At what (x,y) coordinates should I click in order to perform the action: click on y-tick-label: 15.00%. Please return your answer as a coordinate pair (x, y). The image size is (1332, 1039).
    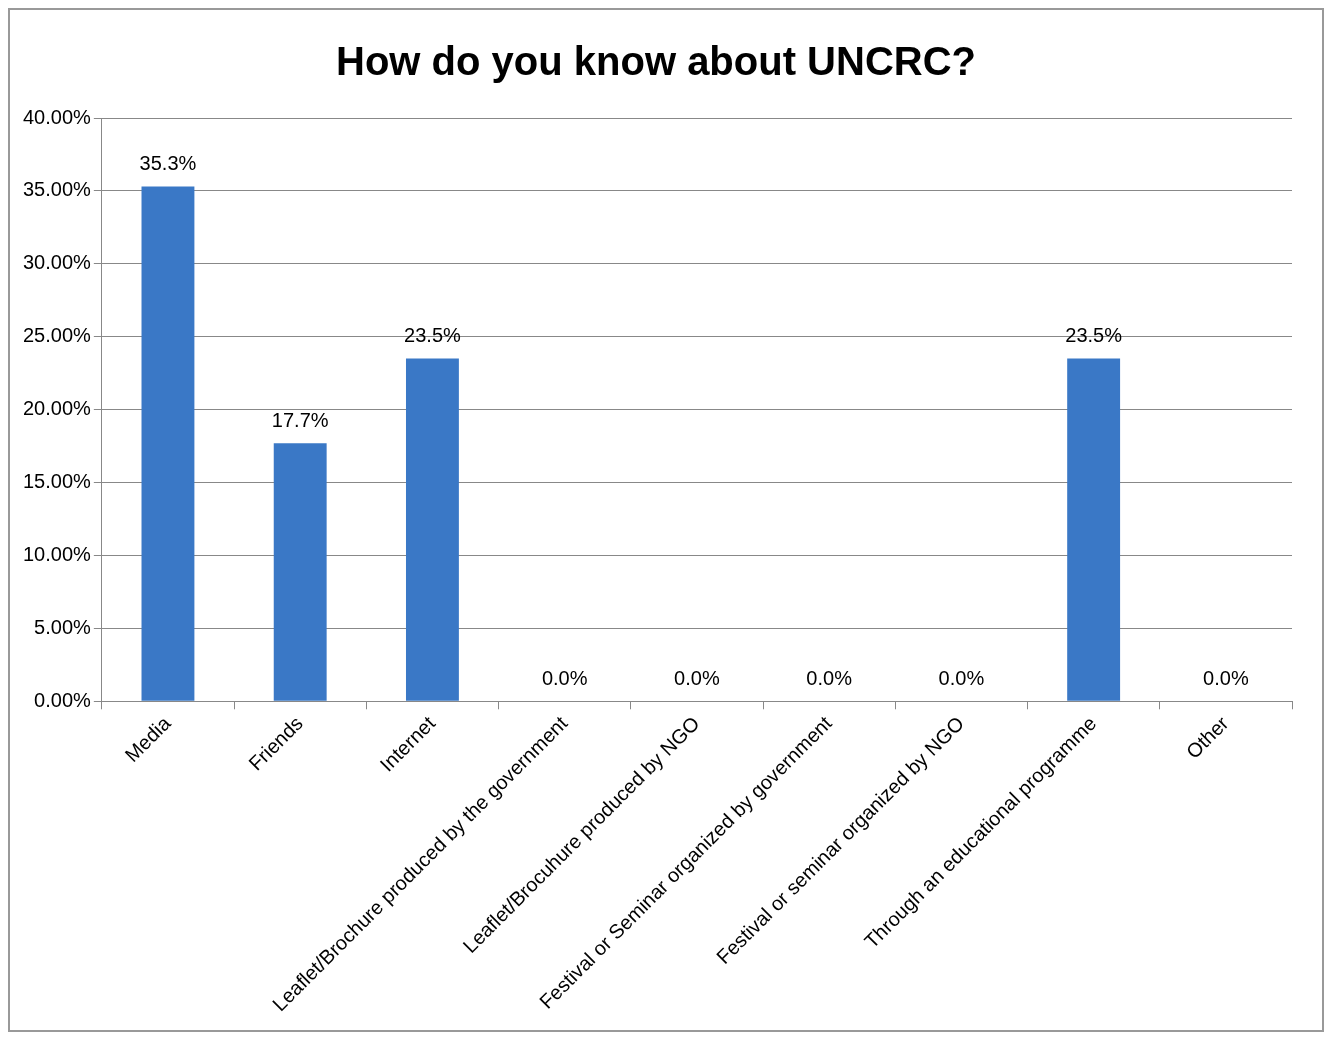
    Looking at the image, I should click on (57, 481).